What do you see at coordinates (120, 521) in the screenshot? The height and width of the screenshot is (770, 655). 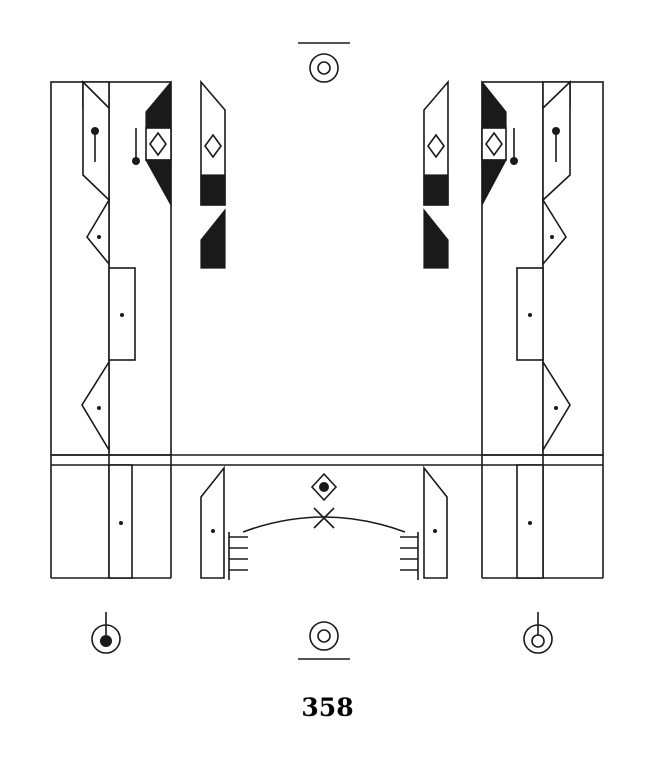 I see `lower-left-staff` at bounding box center [120, 521].